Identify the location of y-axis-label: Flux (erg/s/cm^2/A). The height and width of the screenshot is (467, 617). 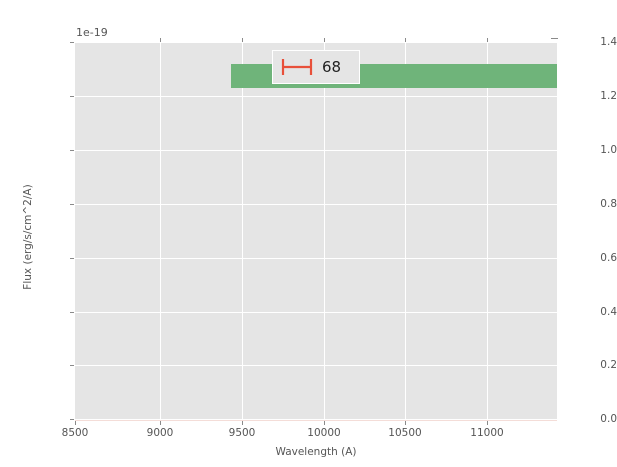
(28, 237).